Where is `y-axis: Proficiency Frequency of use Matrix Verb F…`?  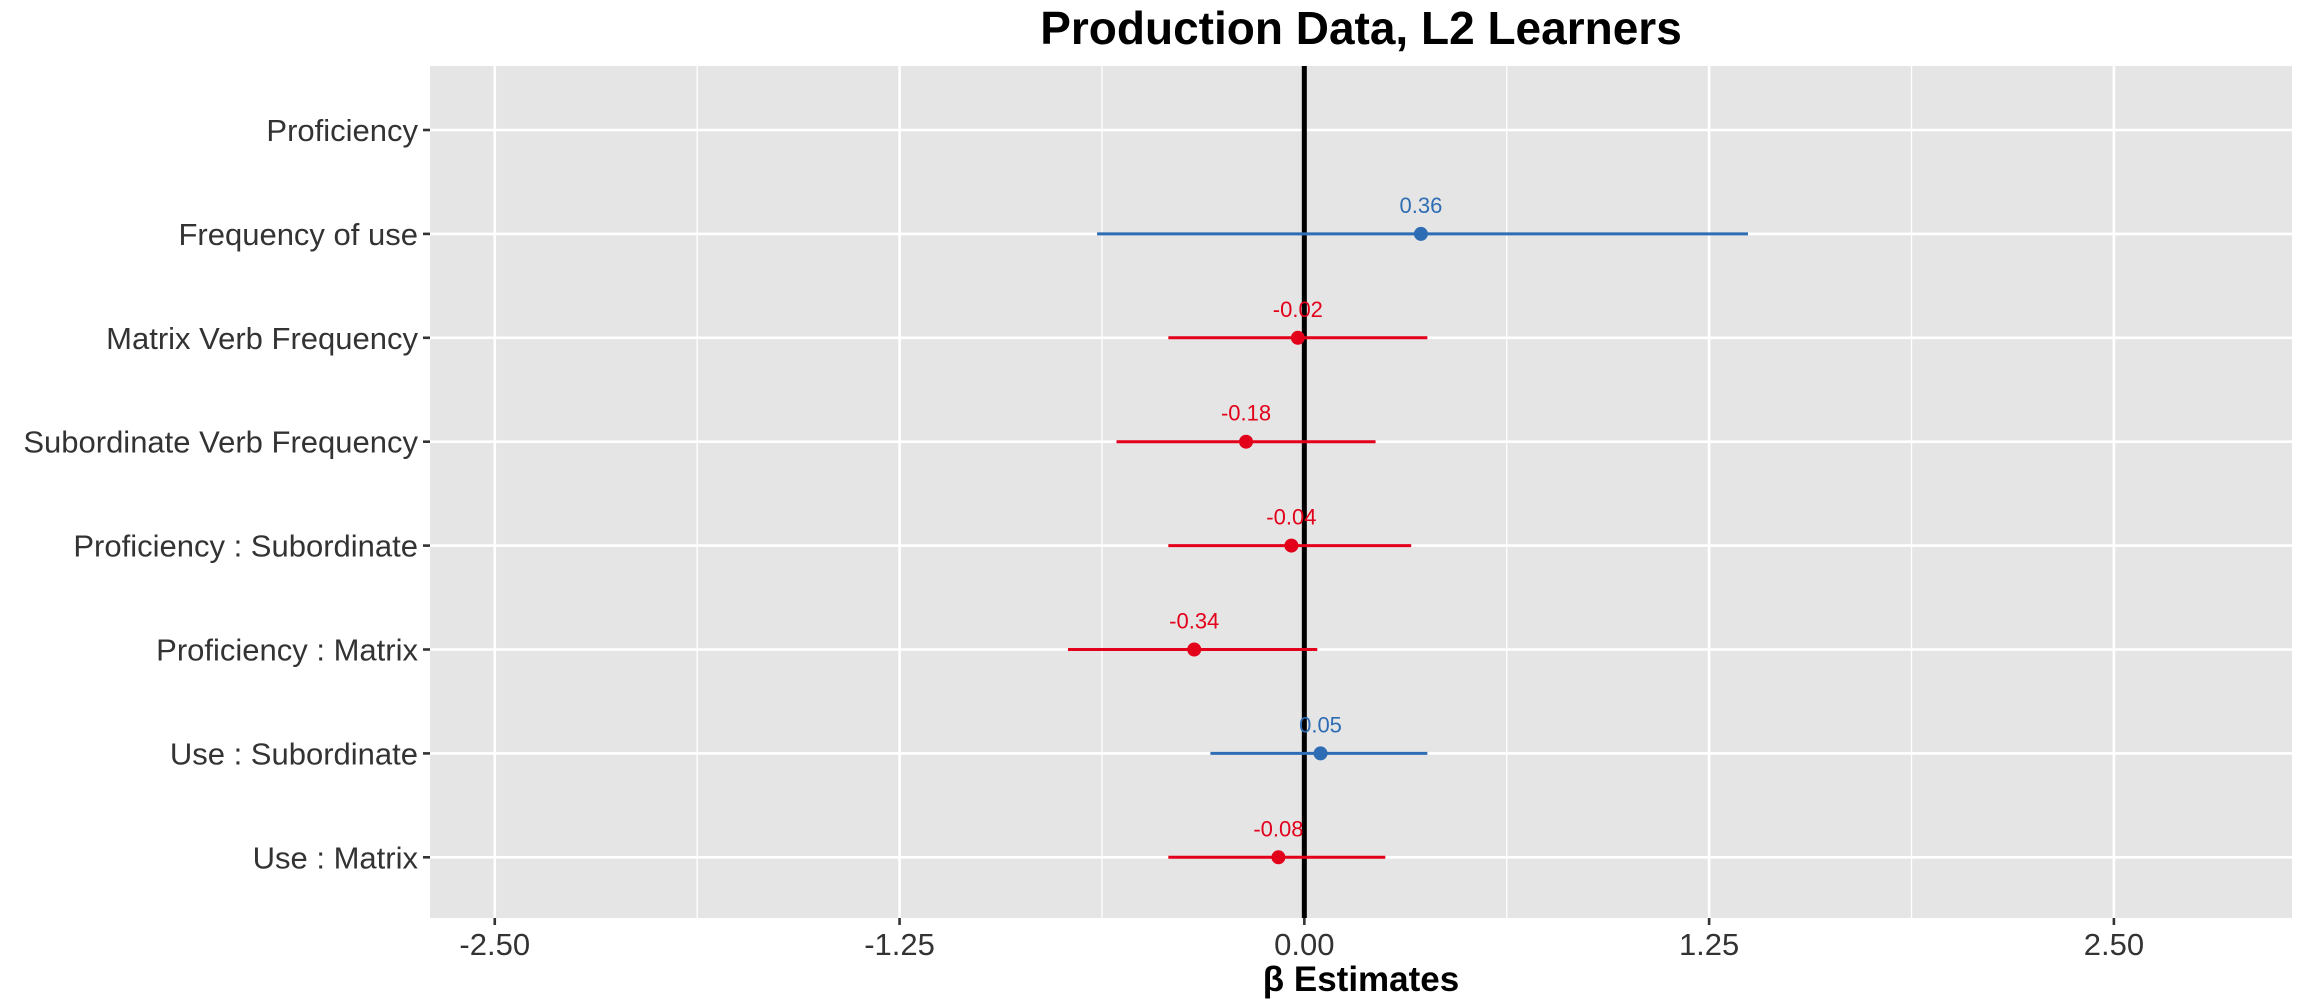
y-axis: Proficiency Frequency of use Matrix Verb F… is located at coordinates (226, 494).